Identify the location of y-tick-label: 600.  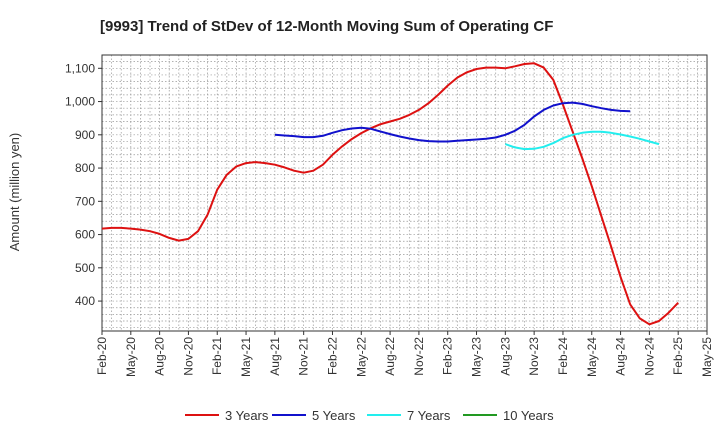
(85, 235).